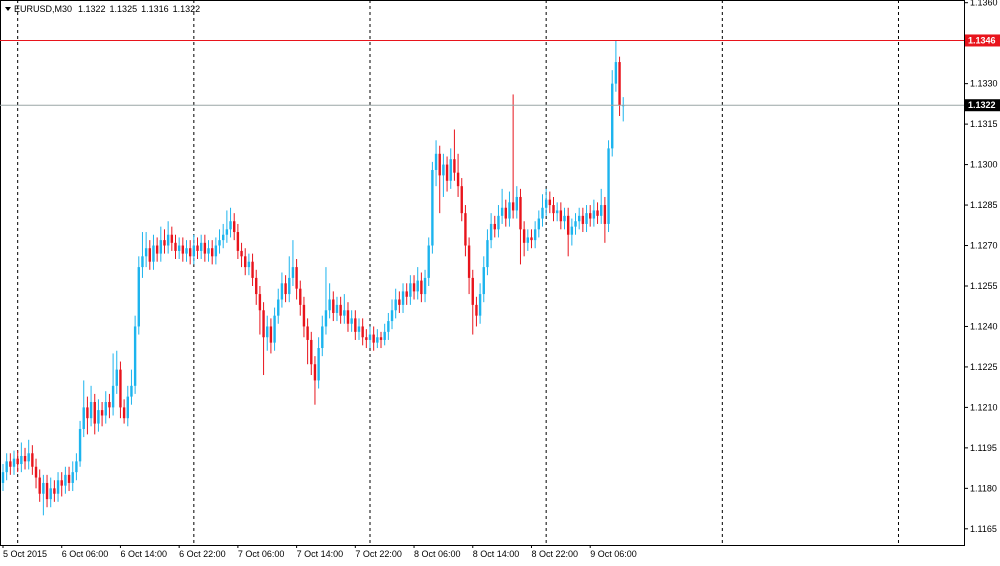 This screenshot has width=1000, height=566. Describe the element at coordinates (378, 554) in the screenshot. I see `x-tick-label: 7 Oct 22:00` at that location.